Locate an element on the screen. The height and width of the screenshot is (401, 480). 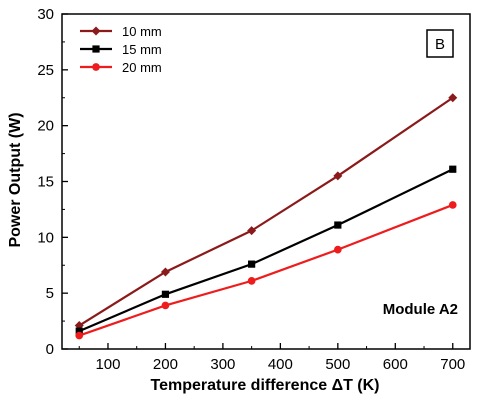
y-tick-label: 0 is located at coordinates (50, 349).